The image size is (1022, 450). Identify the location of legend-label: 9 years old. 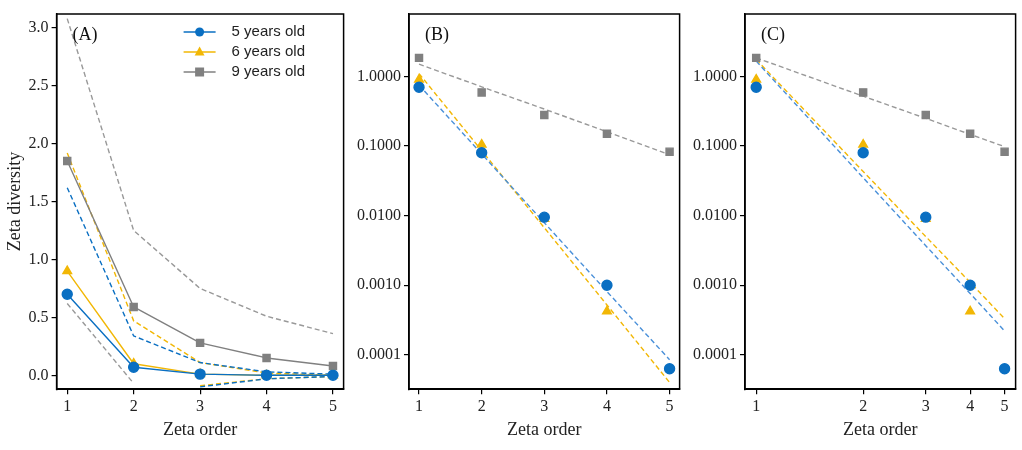
(268, 71).